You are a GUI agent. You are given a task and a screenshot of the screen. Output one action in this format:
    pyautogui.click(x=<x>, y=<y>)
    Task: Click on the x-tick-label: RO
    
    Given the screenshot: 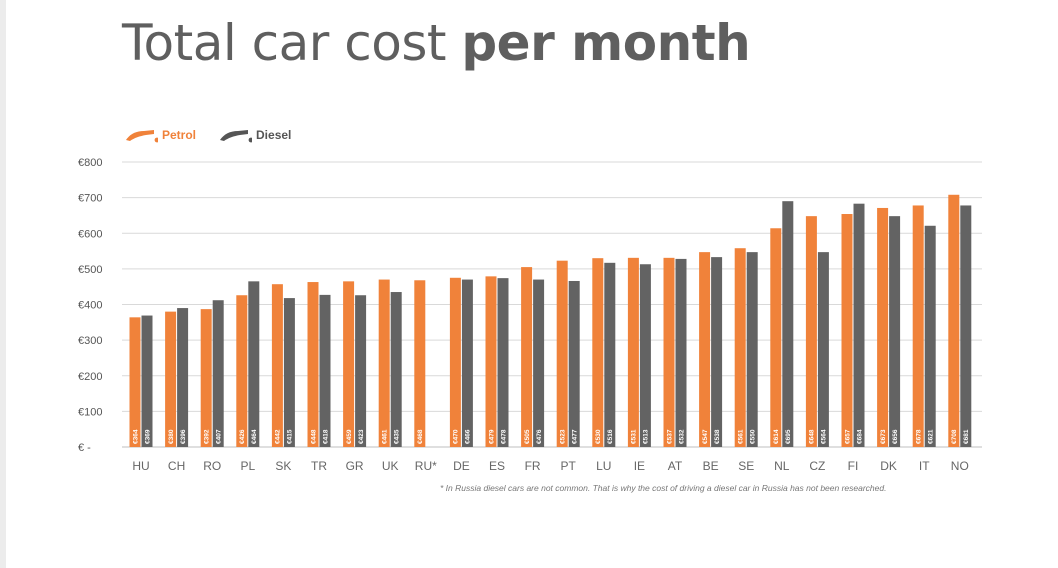 What is the action you would take?
    pyautogui.click(x=212, y=466)
    